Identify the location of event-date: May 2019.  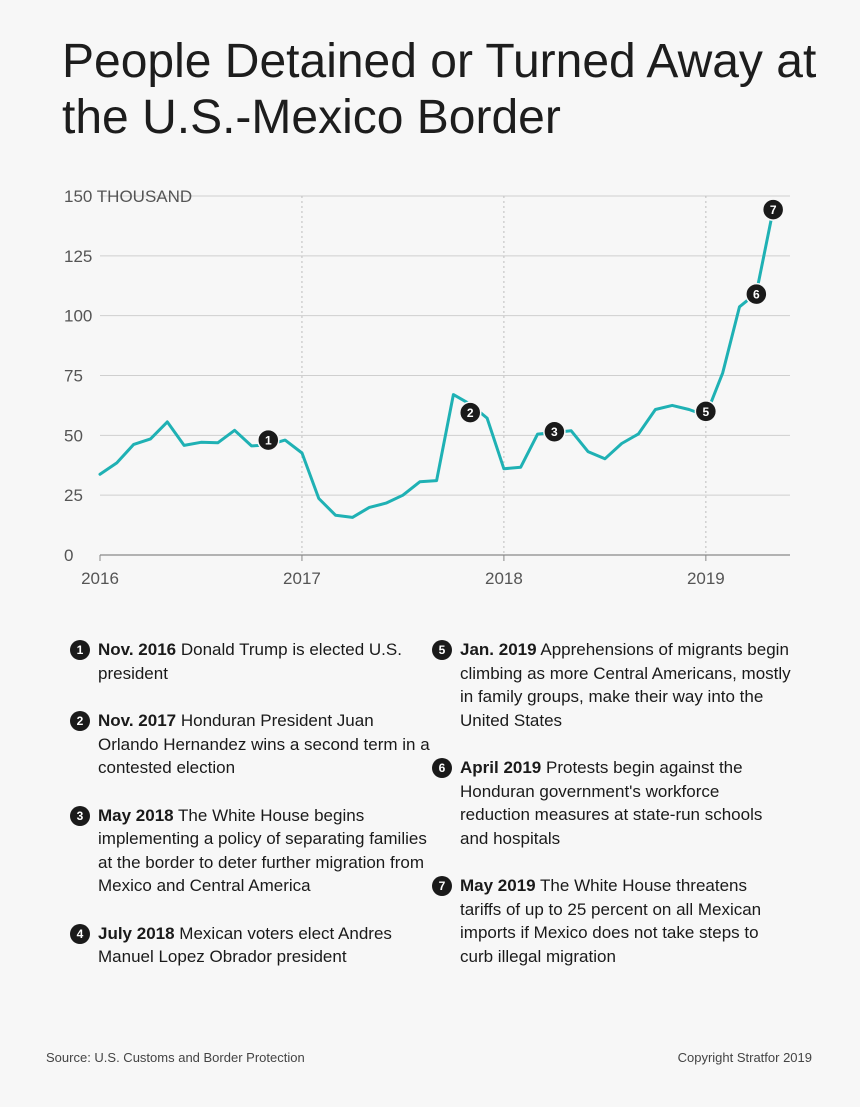
(498, 885).